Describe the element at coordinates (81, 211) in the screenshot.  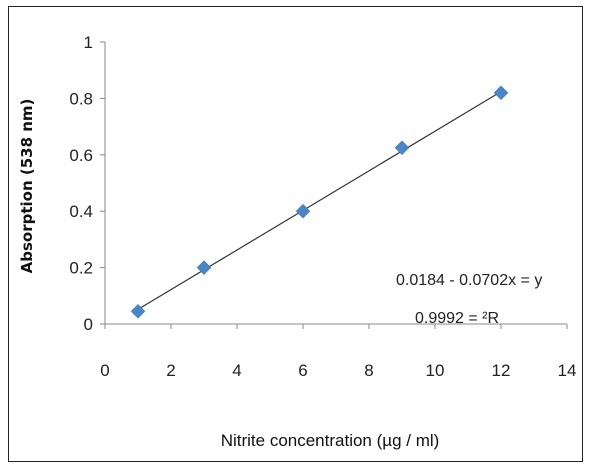
I see `y-tick-label: 0.4` at that location.